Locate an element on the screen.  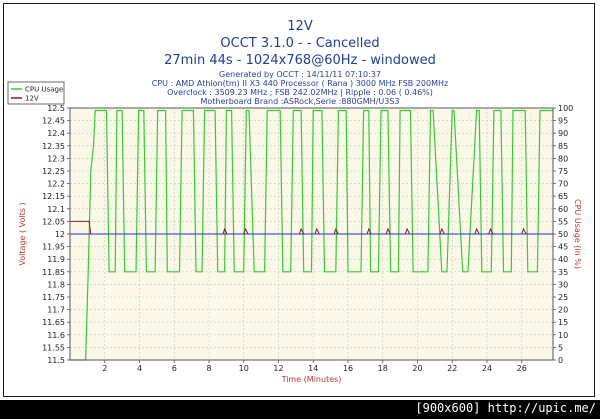
x-tick-label: 18 is located at coordinates (383, 368).